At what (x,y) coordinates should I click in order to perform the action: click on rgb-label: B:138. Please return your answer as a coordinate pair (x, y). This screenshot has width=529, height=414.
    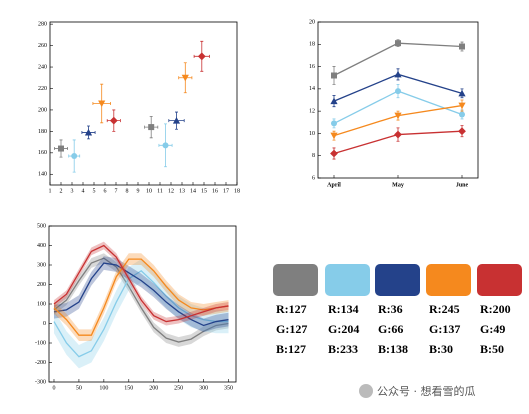
    Looking at the image, I should click on (393, 349).